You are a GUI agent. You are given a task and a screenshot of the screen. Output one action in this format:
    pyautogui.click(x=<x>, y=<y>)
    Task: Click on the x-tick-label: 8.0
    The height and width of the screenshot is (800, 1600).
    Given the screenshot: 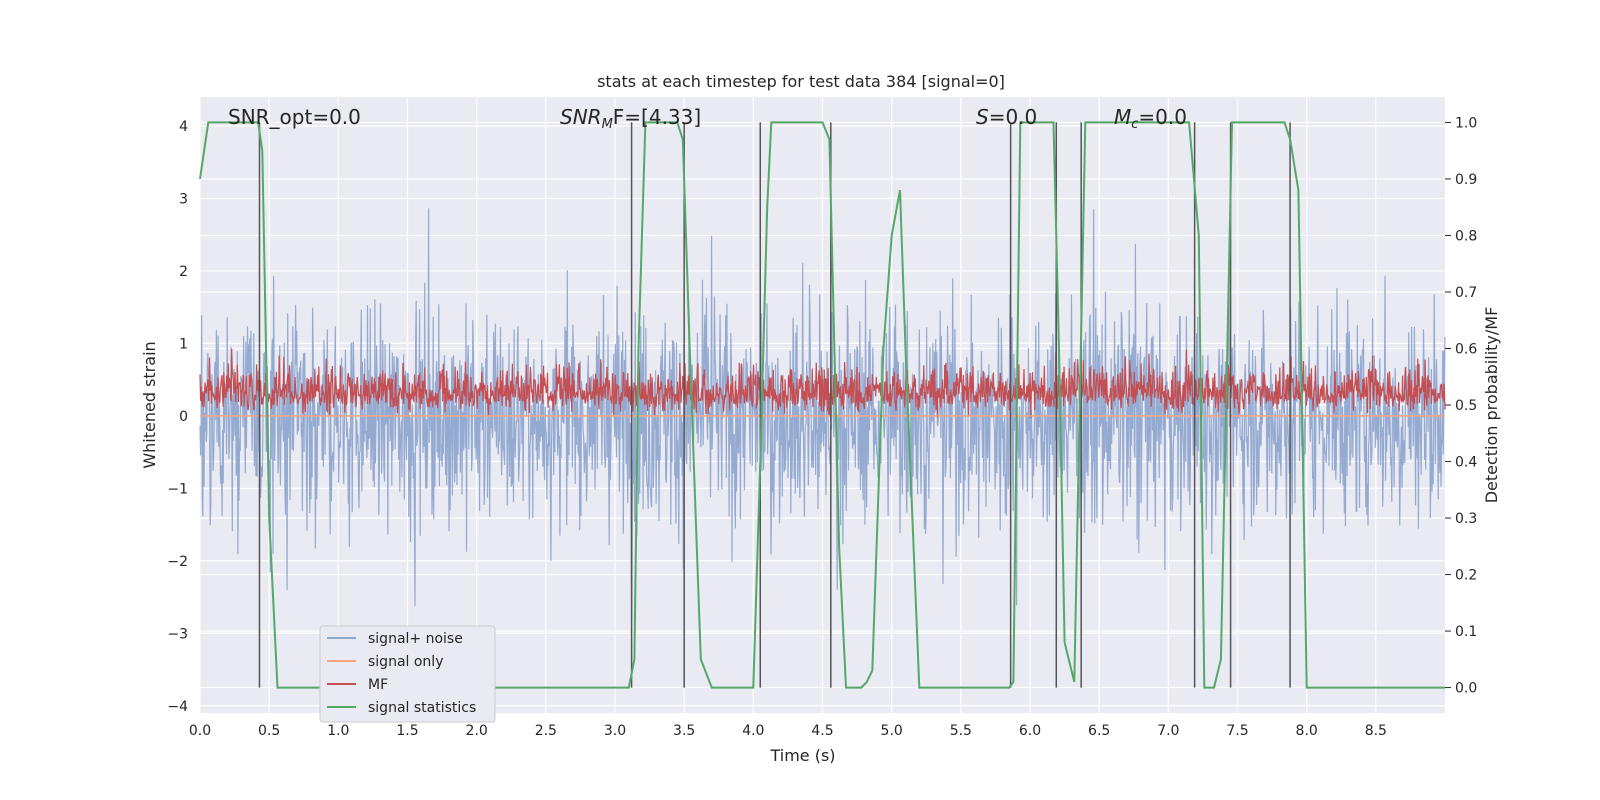 What is the action you would take?
    pyautogui.click(x=1307, y=731)
    